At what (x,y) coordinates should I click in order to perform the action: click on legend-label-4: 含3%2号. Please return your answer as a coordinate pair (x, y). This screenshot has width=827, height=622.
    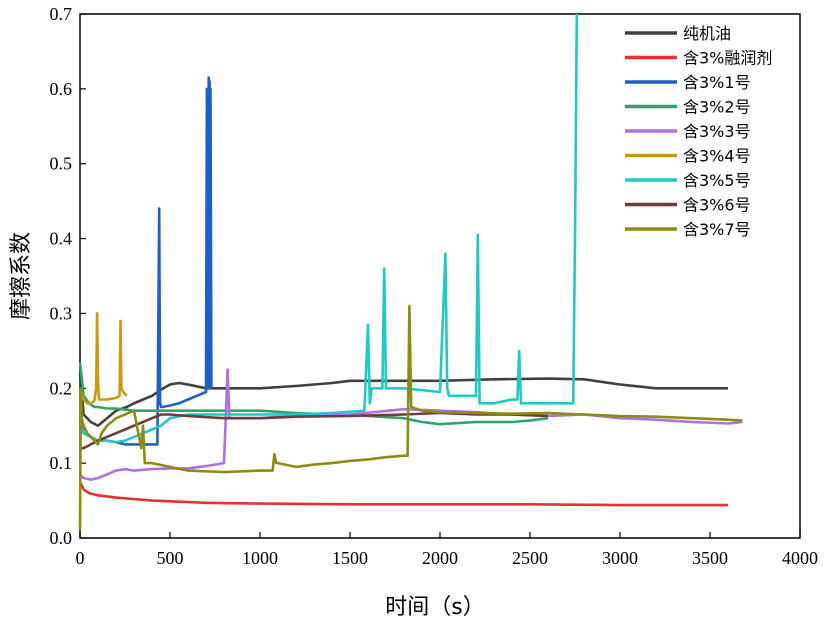
    Looking at the image, I should click on (717, 107).